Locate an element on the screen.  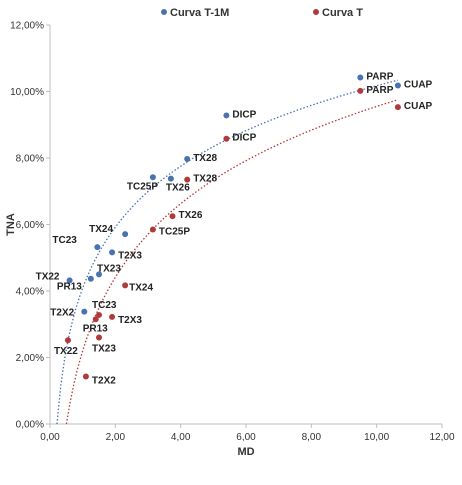
x-tick-label: 10,00 is located at coordinates (376, 437).